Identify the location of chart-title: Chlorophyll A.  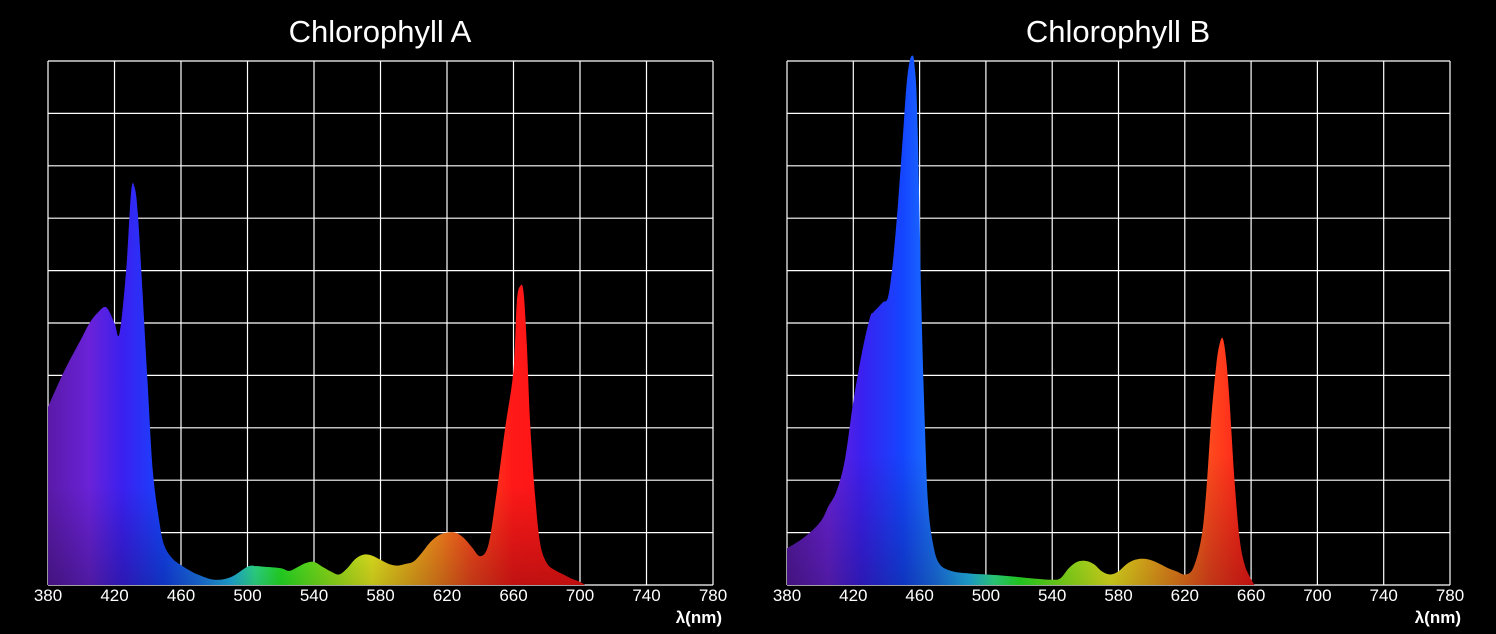
(380, 31).